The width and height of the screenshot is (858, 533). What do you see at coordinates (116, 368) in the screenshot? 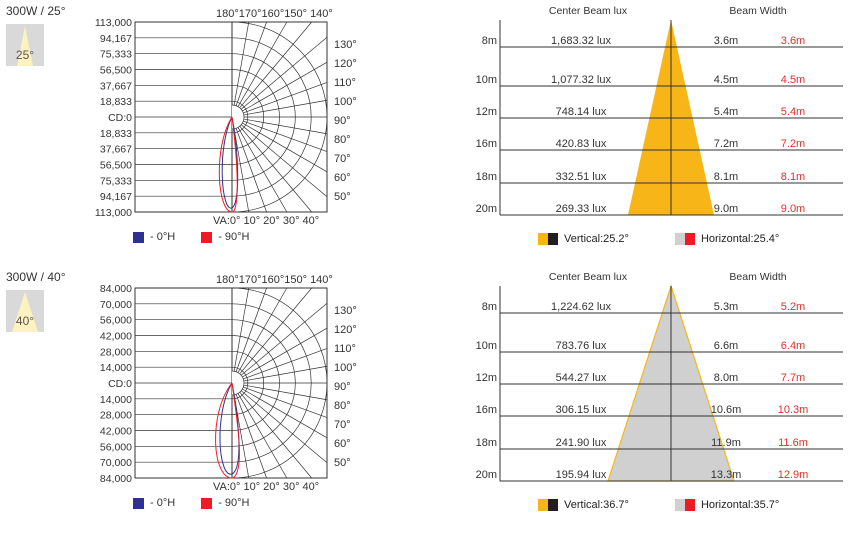
I see `cd-label: 14,000` at bounding box center [116, 368].